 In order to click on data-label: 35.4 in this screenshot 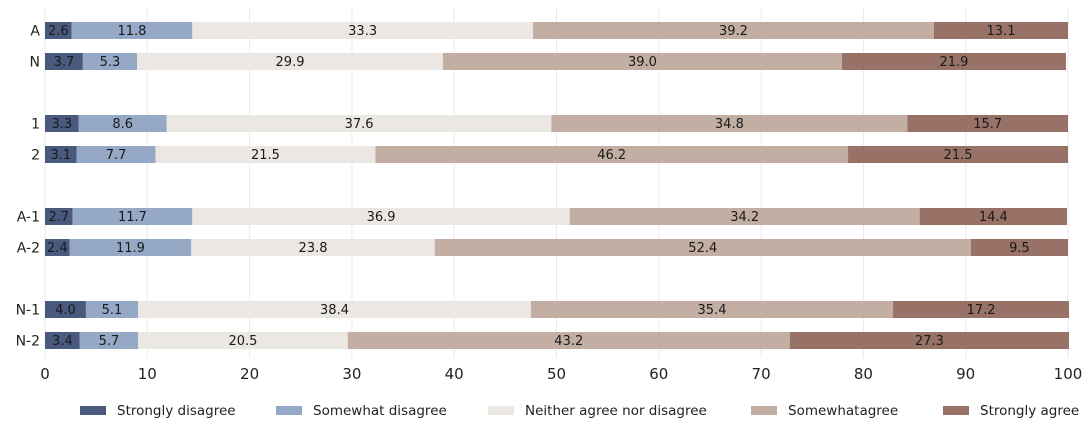, I will do `click(712, 310)`.